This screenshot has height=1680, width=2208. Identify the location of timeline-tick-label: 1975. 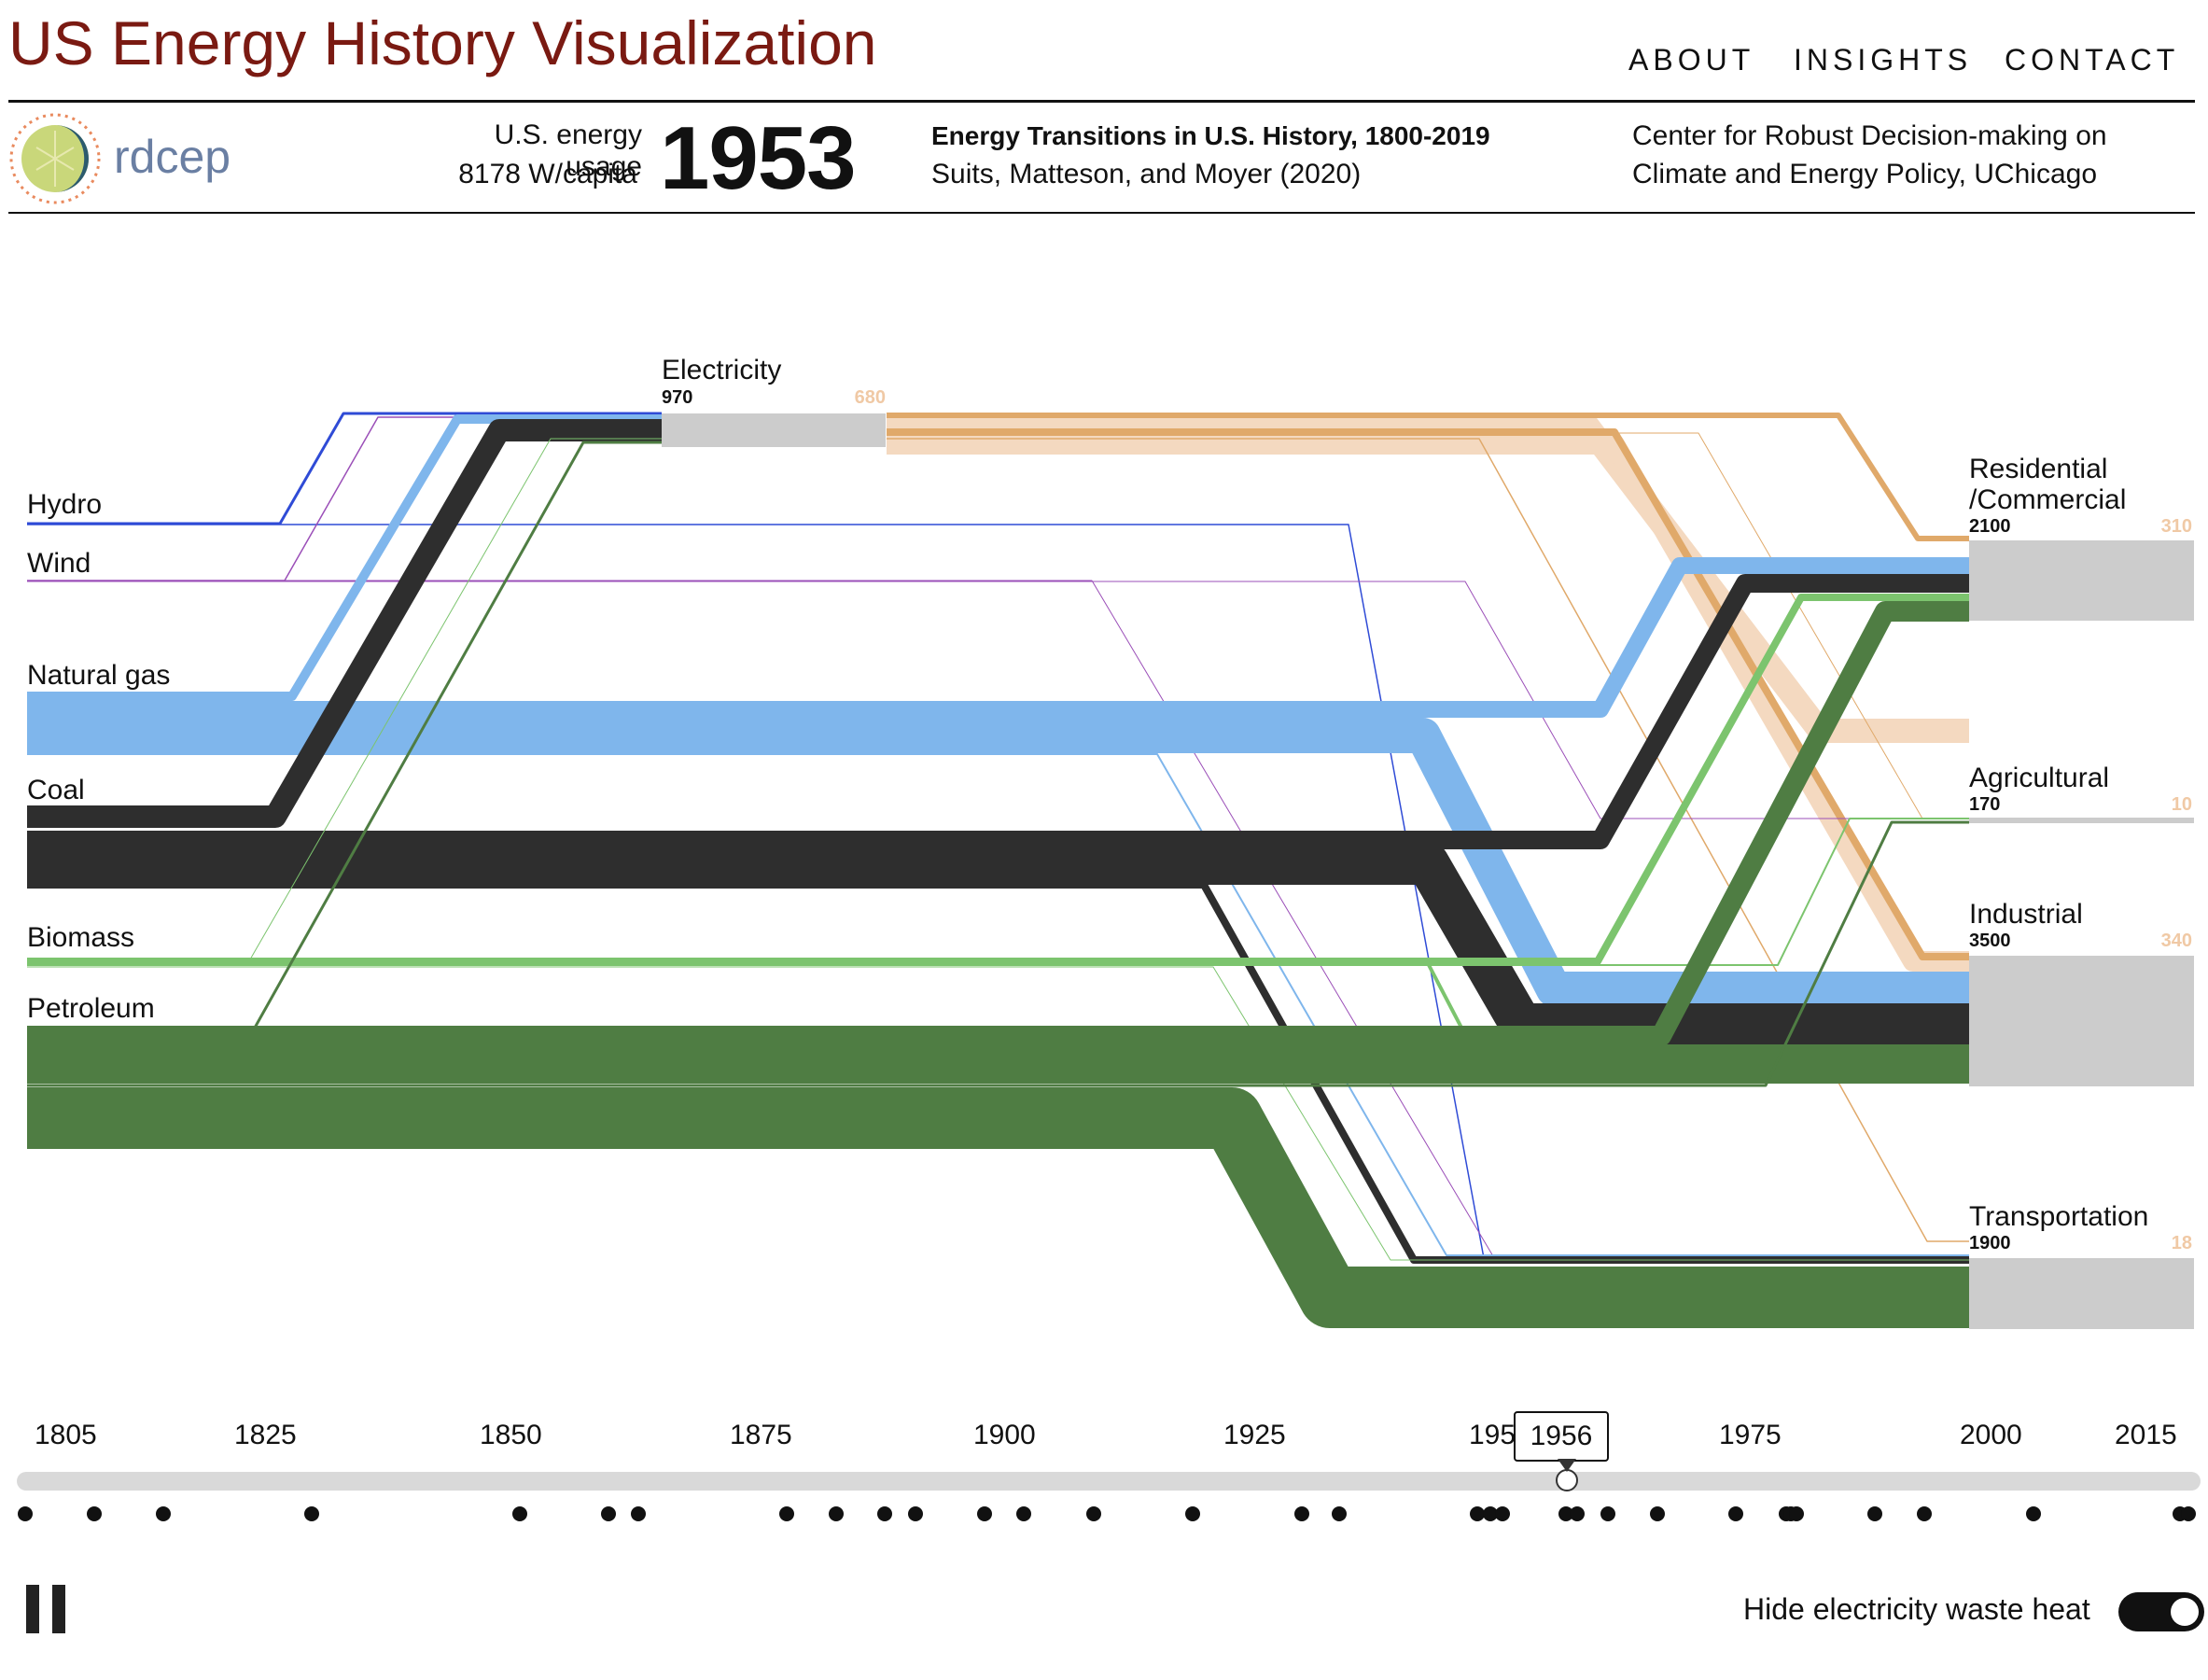
(1750, 1435).